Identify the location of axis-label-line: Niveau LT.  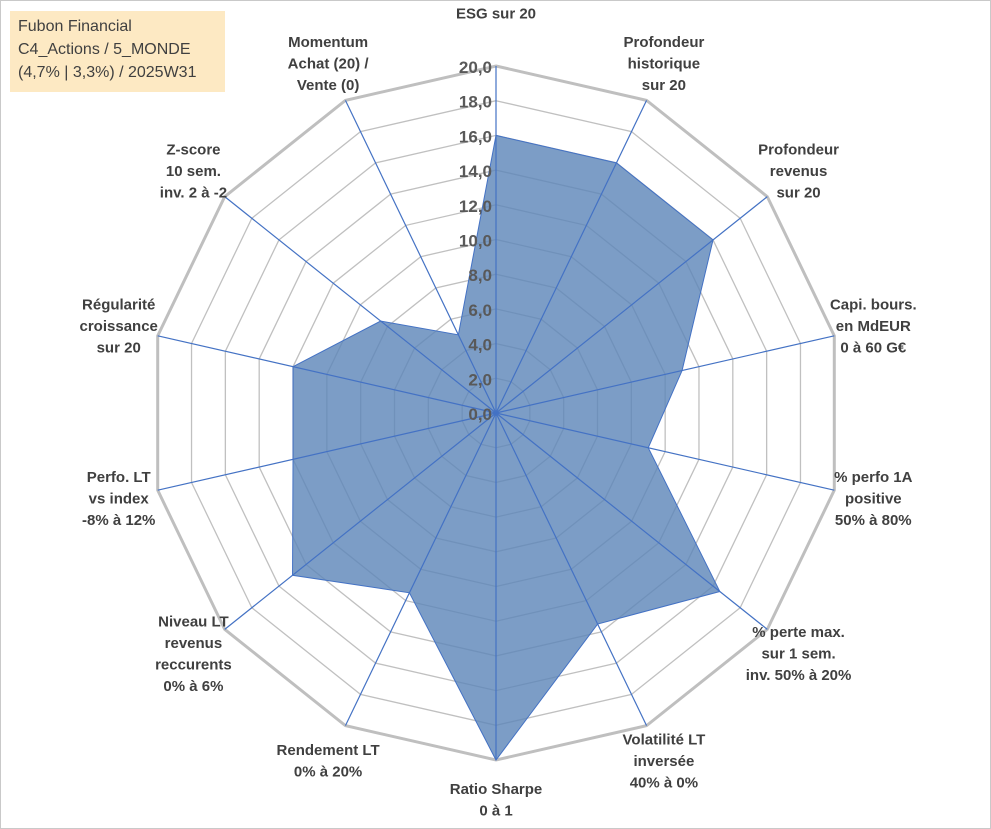
(193, 621).